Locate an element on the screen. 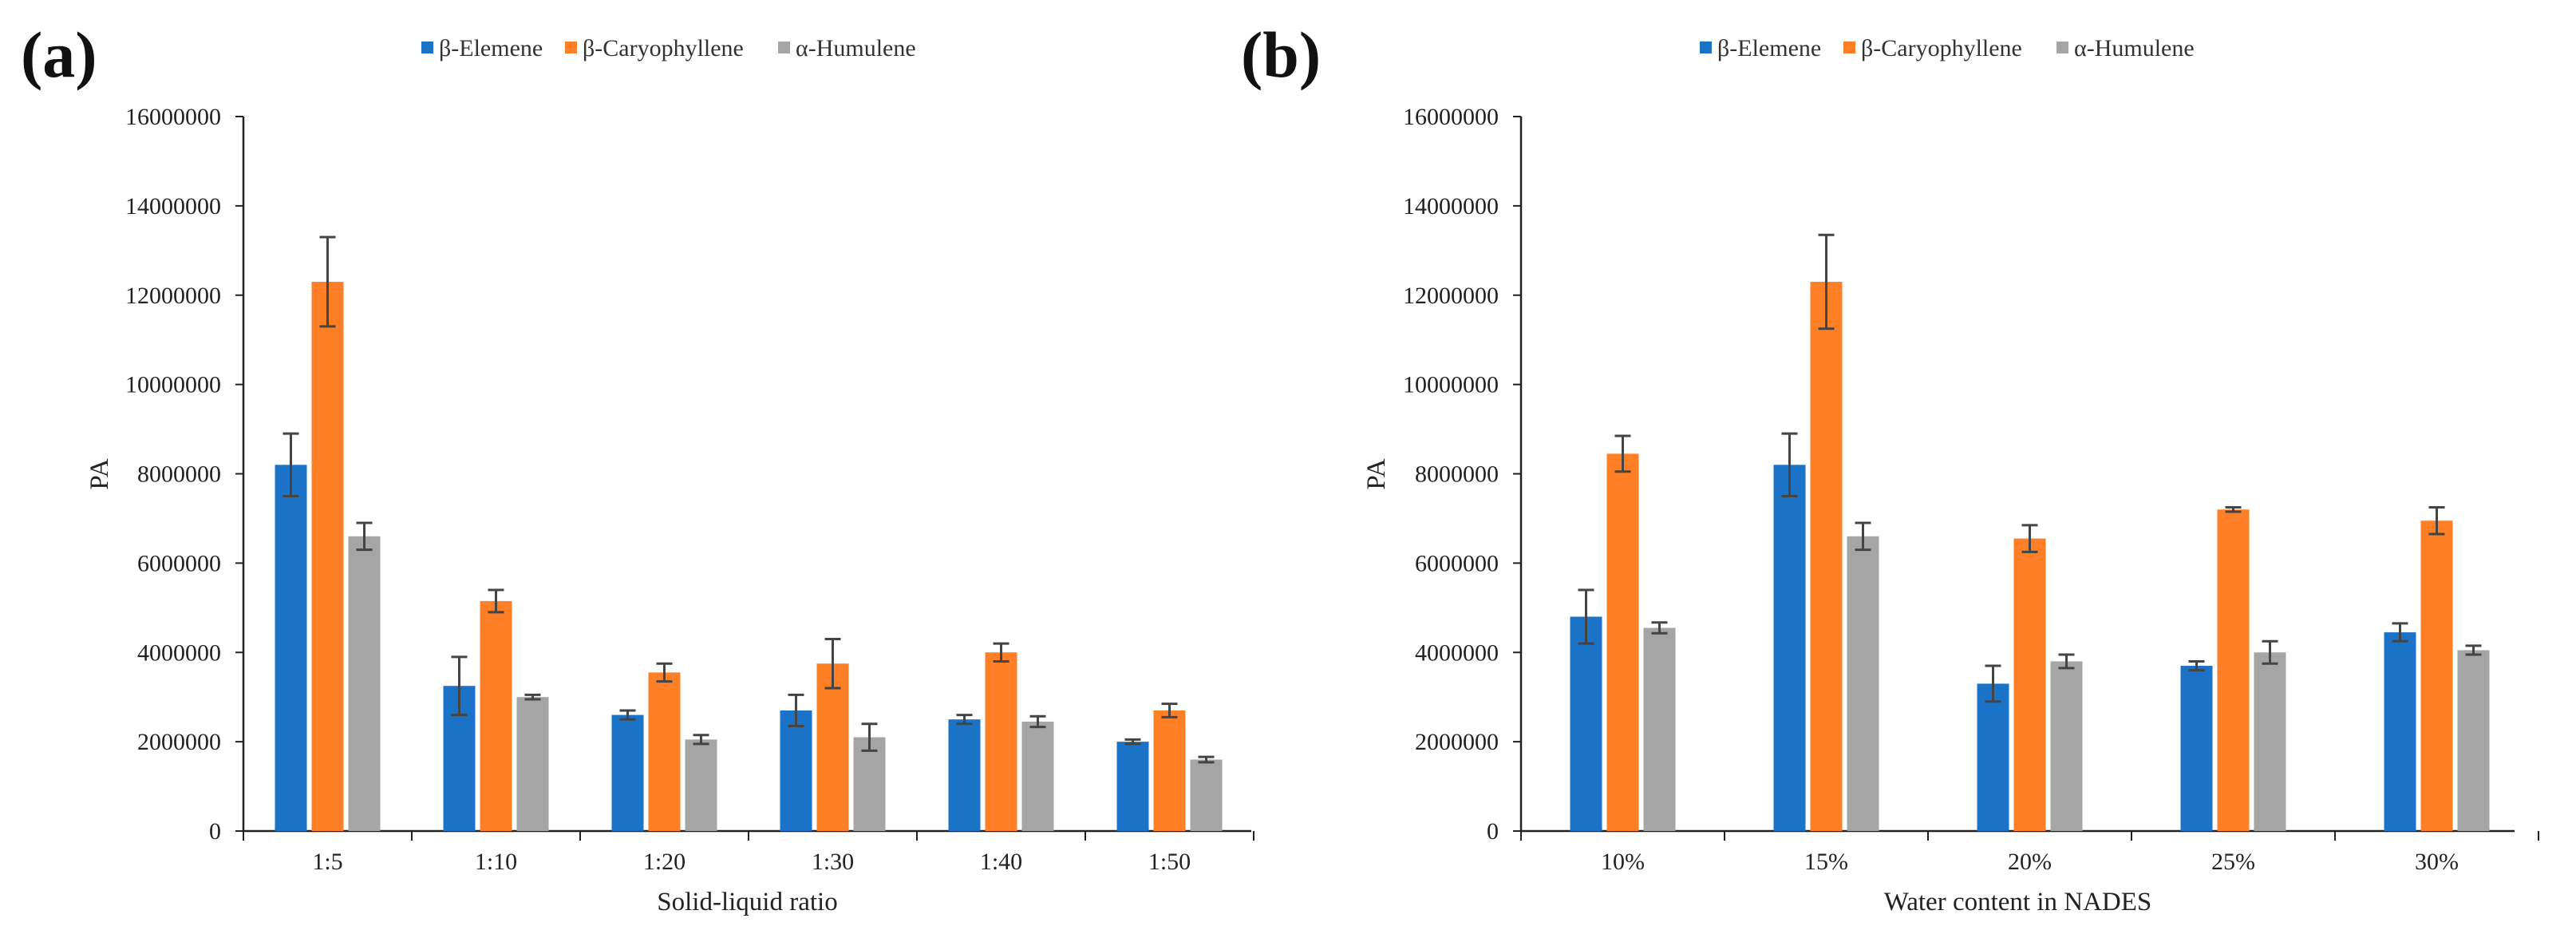  x-tick-label: 15% is located at coordinates (1826, 862).